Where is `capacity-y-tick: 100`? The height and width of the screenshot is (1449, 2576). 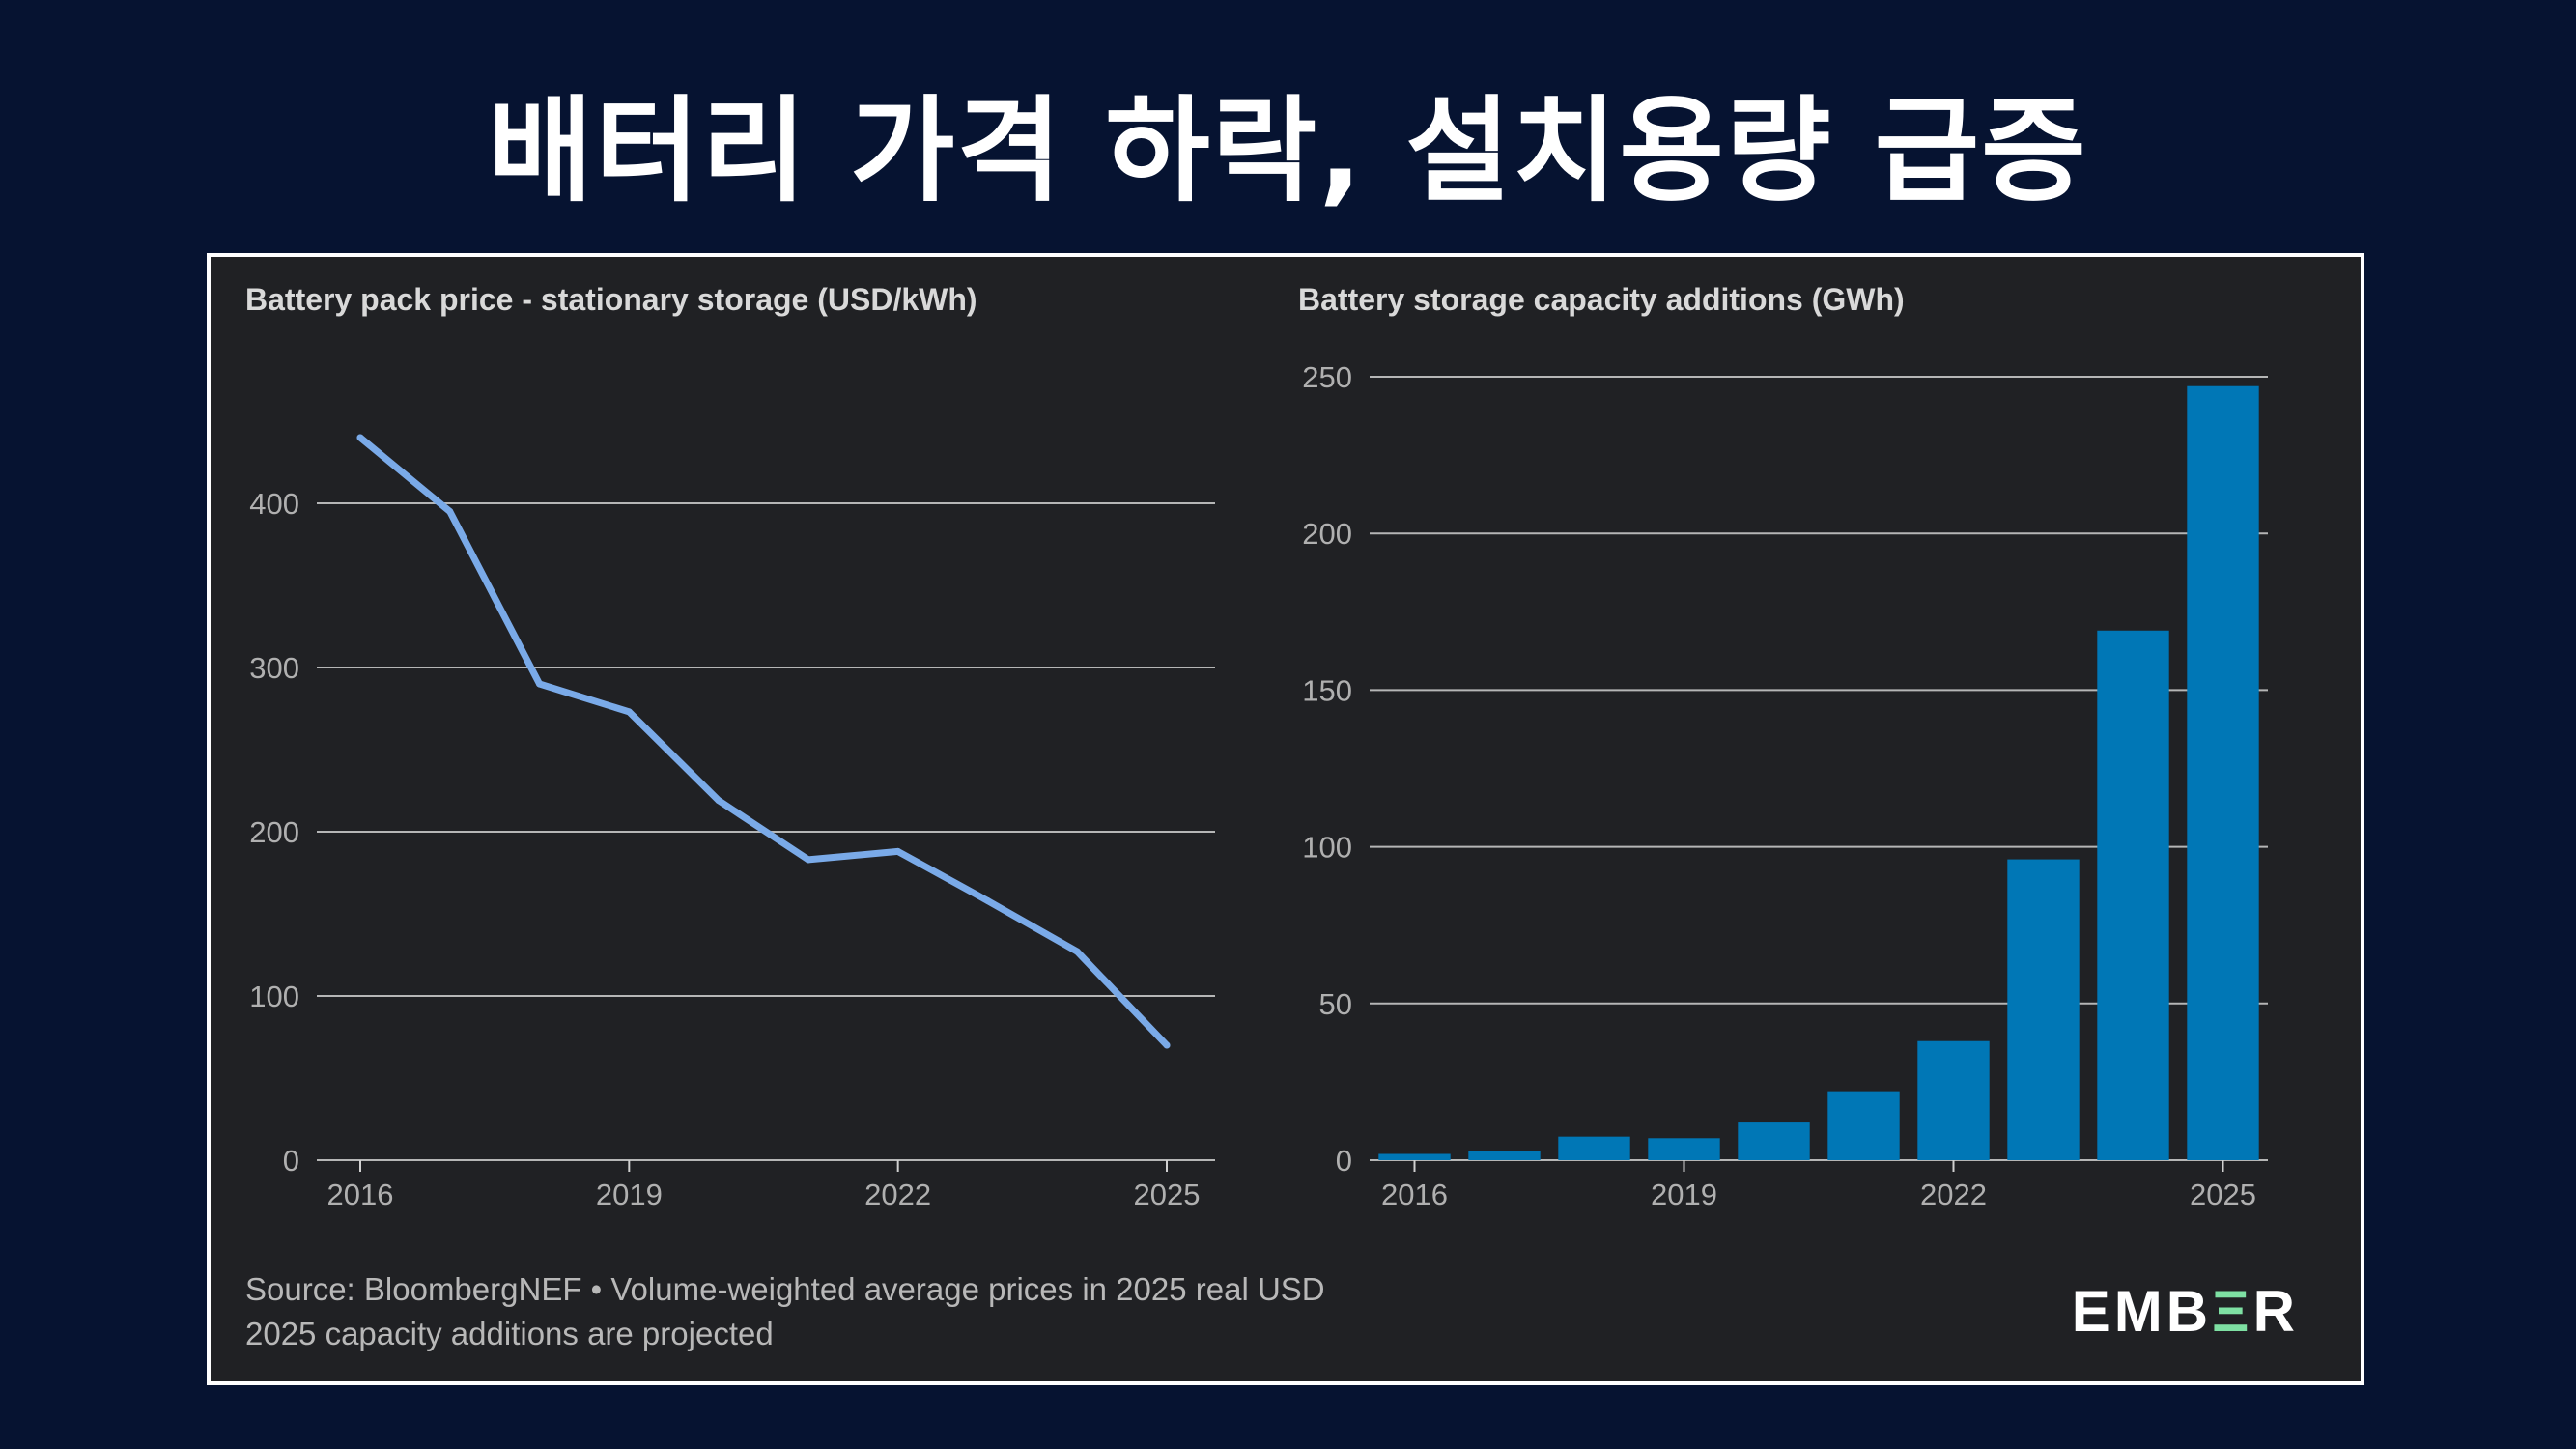 capacity-y-tick: 100 is located at coordinates (1327, 848).